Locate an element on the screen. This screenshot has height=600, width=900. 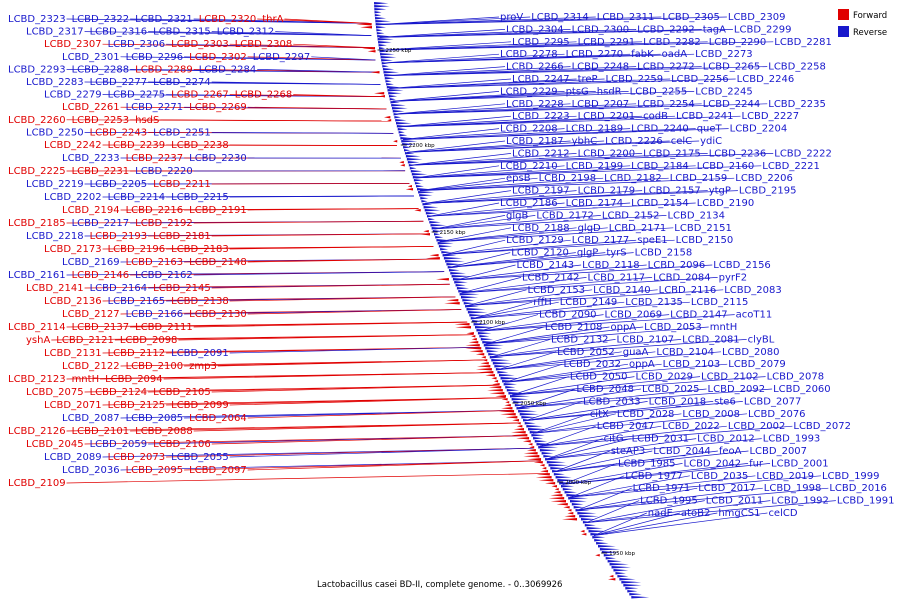
left-gene-label: LCBD_2095 is located at coordinates (155, 470).